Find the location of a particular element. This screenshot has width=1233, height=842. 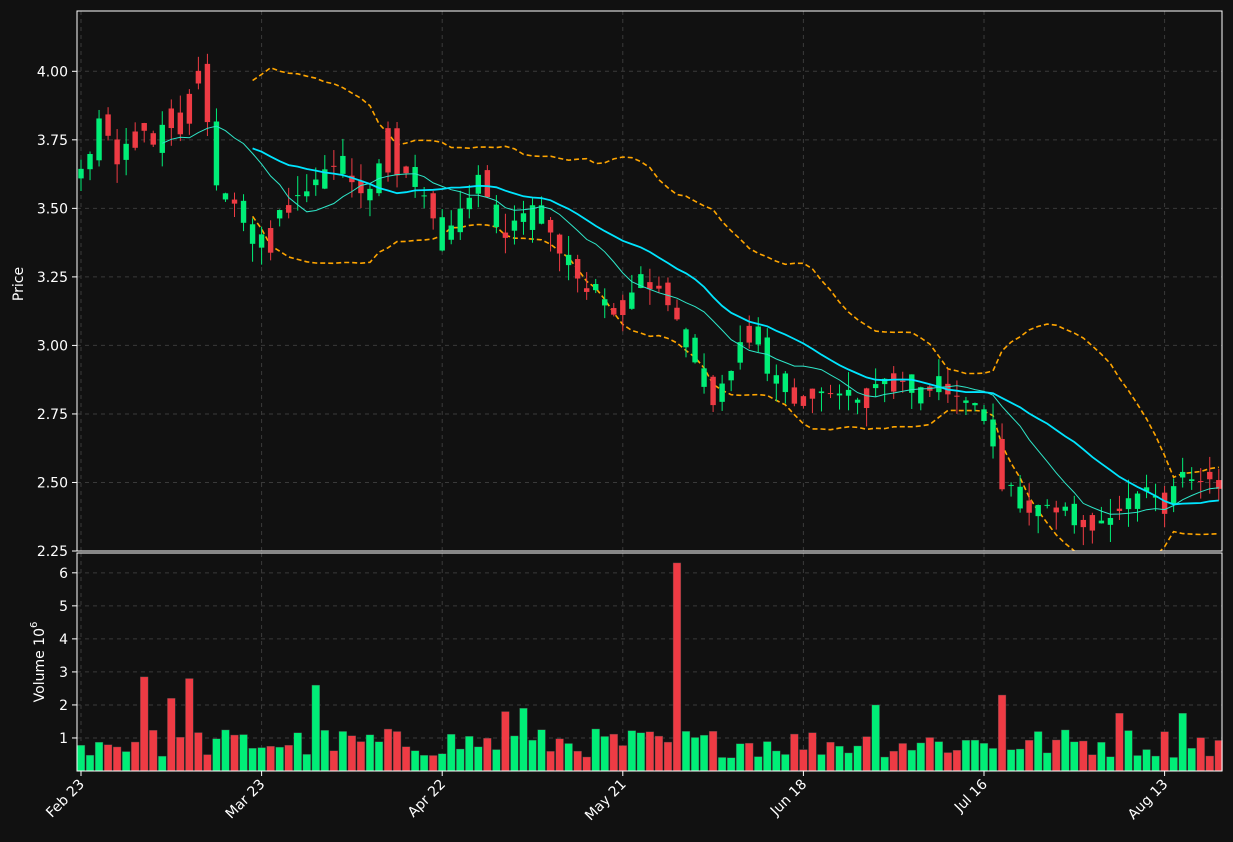

volume-ytick-label-3: 4 is located at coordinates (63, 640).